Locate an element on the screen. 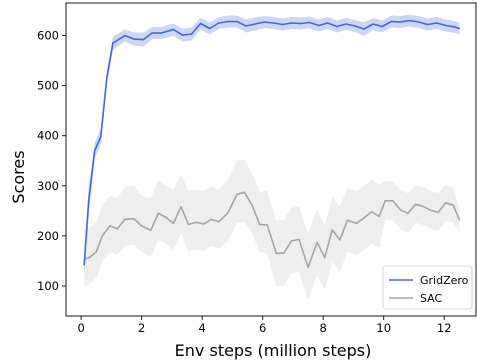  legend-label-gridzero: GridZero is located at coordinates (444, 280).